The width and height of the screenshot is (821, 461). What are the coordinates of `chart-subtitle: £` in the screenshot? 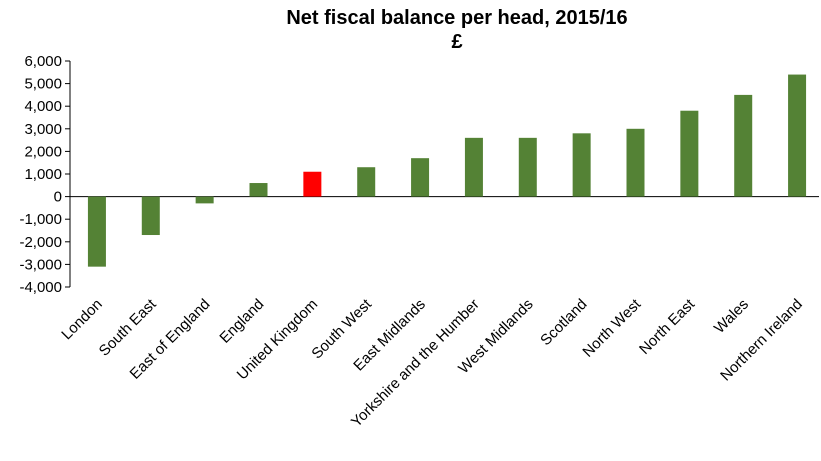 It's located at (456, 42).